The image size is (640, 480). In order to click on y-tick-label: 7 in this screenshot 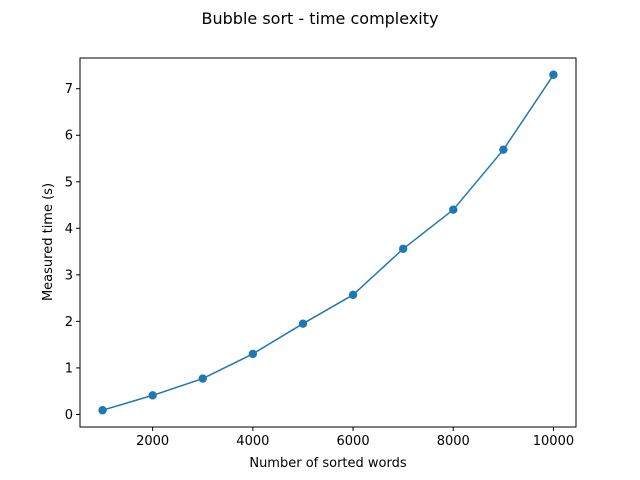, I will do `click(69, 89)`.